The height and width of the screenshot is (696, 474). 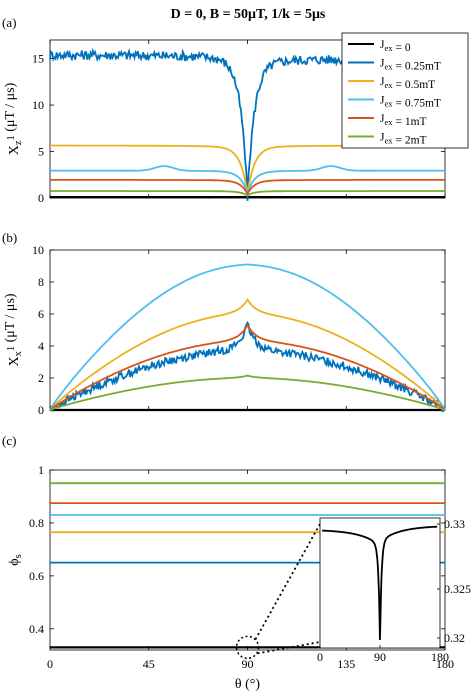 What do you see at coordinates (38, 59) in the screenshot?
I see `y-tick-label: 15` at bounding box center [38, 59].